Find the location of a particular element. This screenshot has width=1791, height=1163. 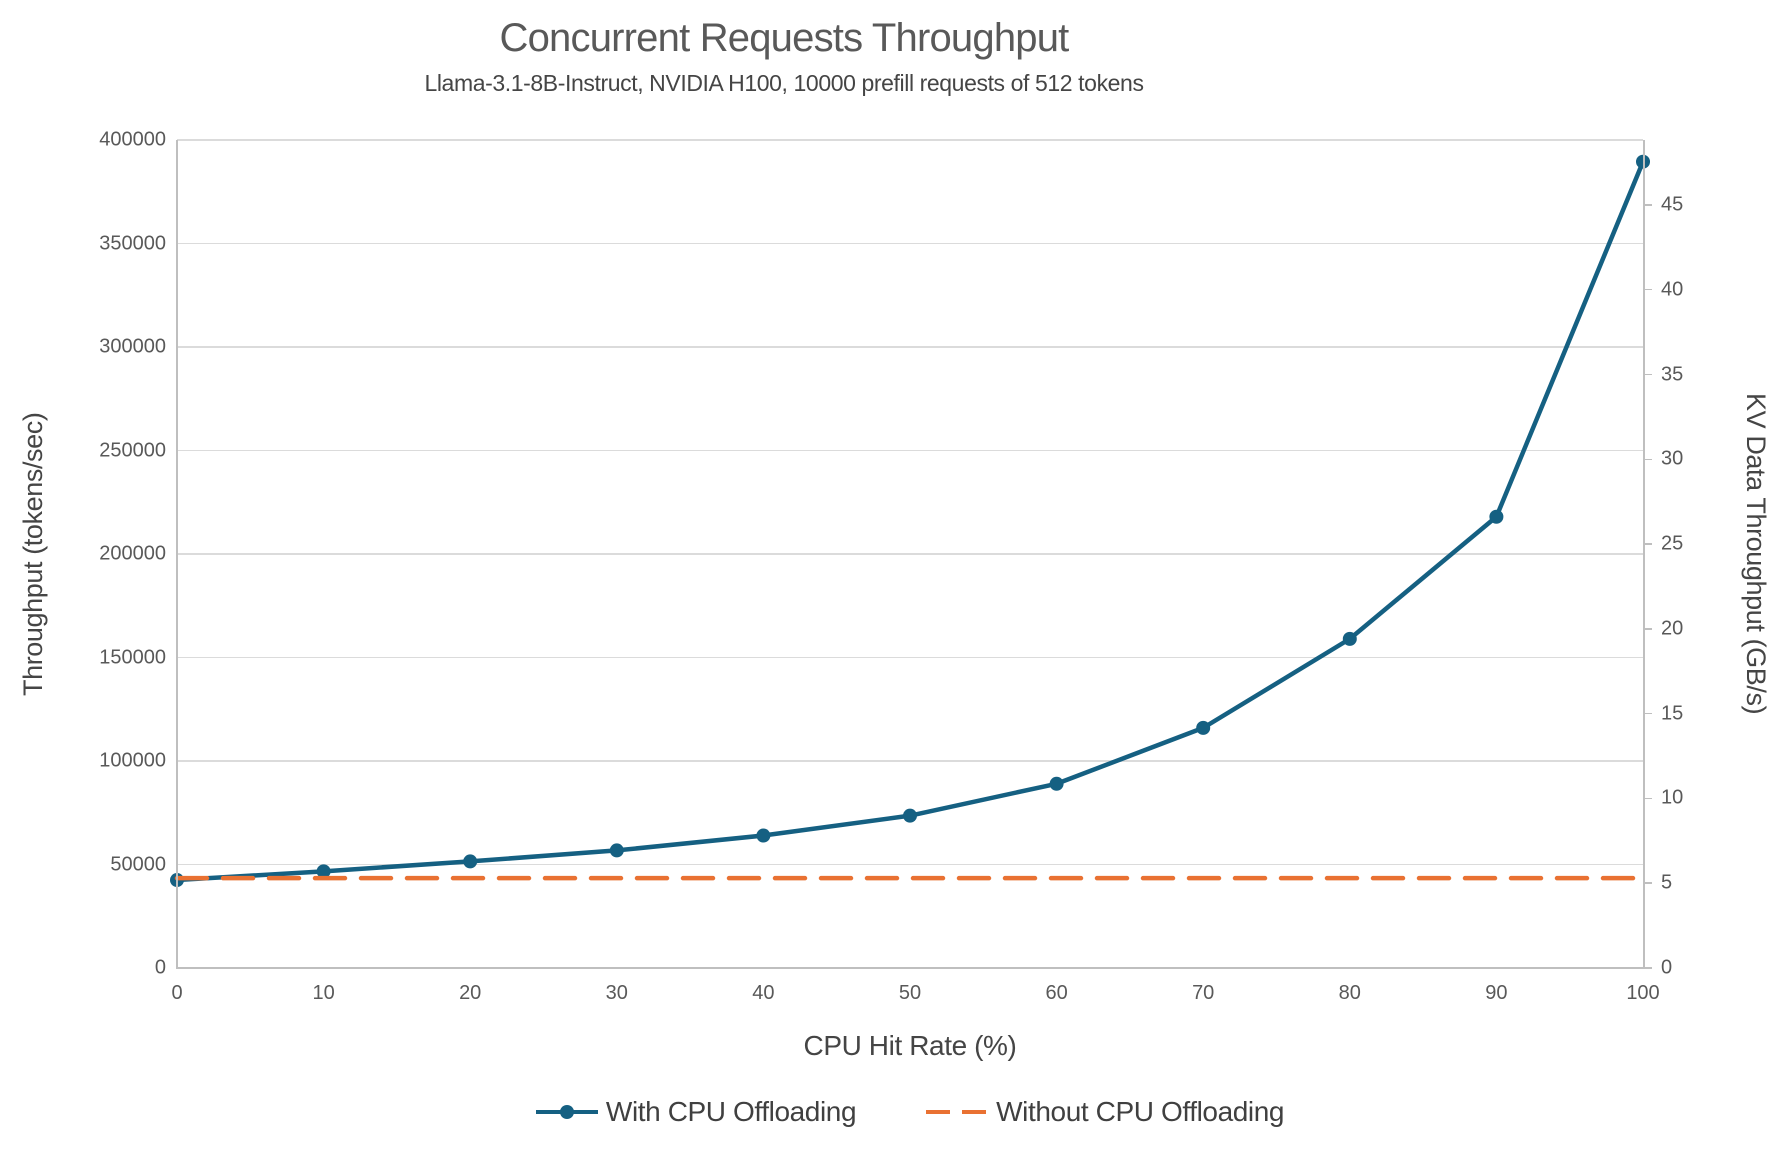

dashed-line-icon is located at coordinates (957, 1112).